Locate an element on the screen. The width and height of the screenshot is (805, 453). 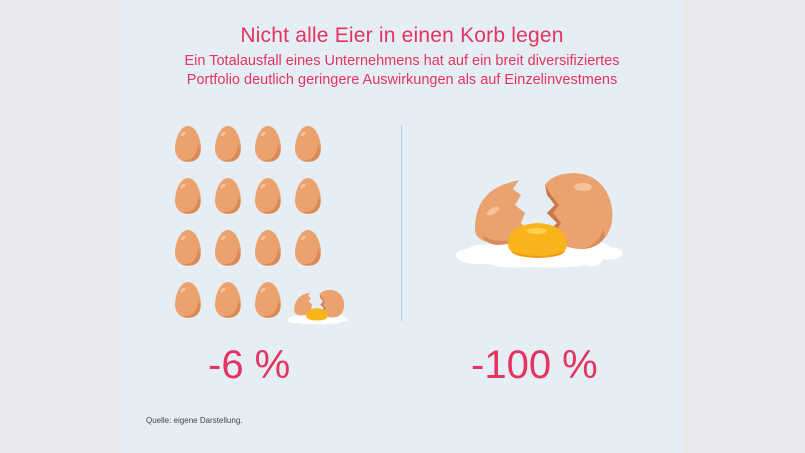
broken-egg-small-icon is located at coordinates (318, 309).